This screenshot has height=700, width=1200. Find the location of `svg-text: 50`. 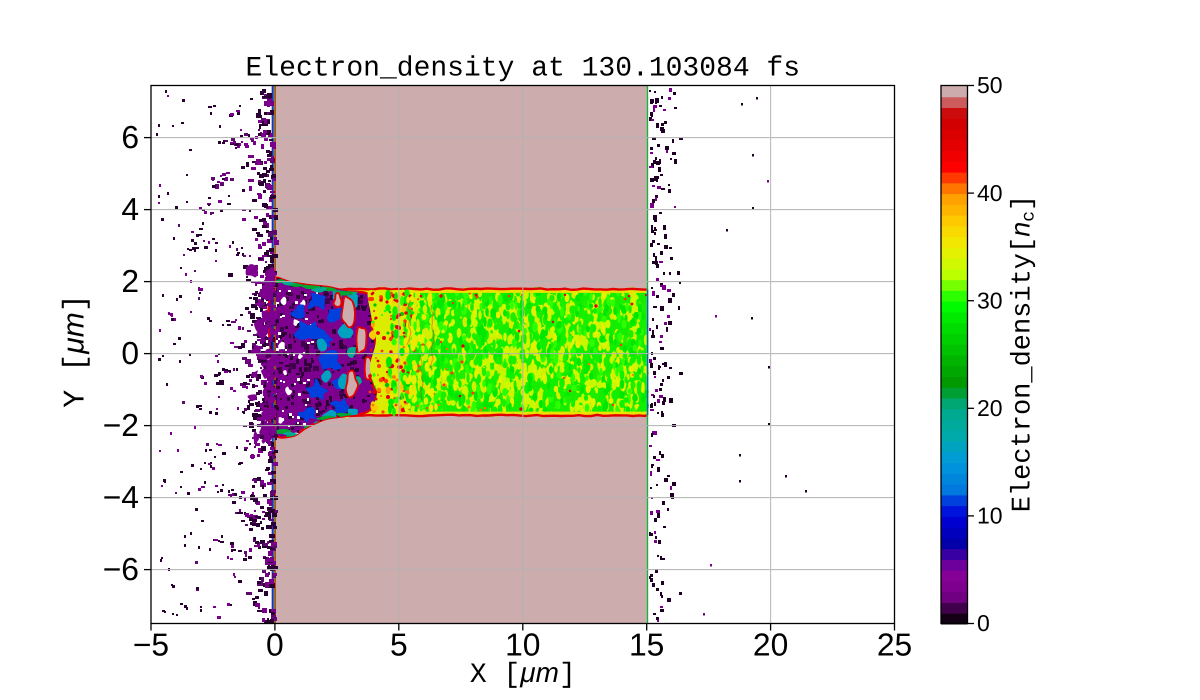

svg-text: 50 is located at coordinates (990, 85).